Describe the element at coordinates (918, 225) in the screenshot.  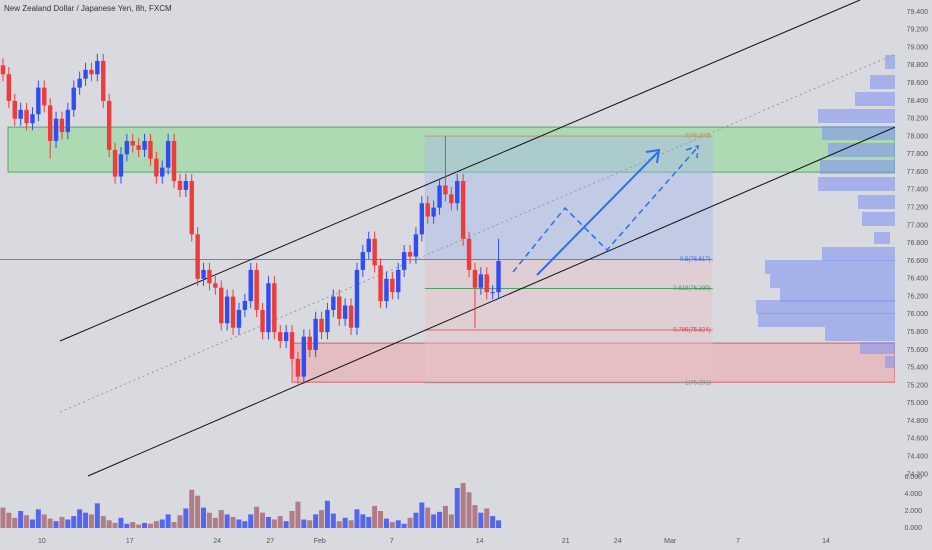
I see `y-tick-label: 77.000` at that location.